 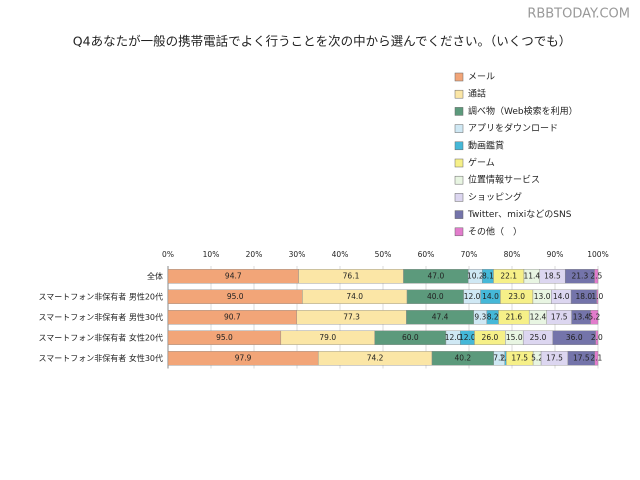 I want to click on data-label: 2.1, so click(x=596, y=357).